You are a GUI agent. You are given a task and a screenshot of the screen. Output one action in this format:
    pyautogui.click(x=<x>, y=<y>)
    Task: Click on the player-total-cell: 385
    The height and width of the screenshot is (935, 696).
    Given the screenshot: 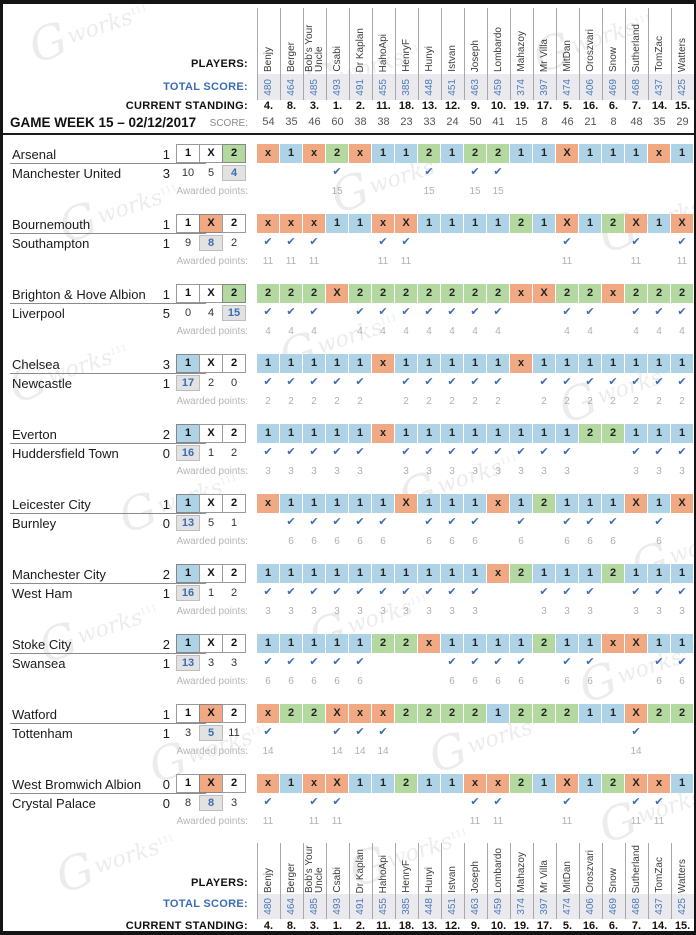 What is the action you would take?
    pyautogui.click(x=406, y=87)
    